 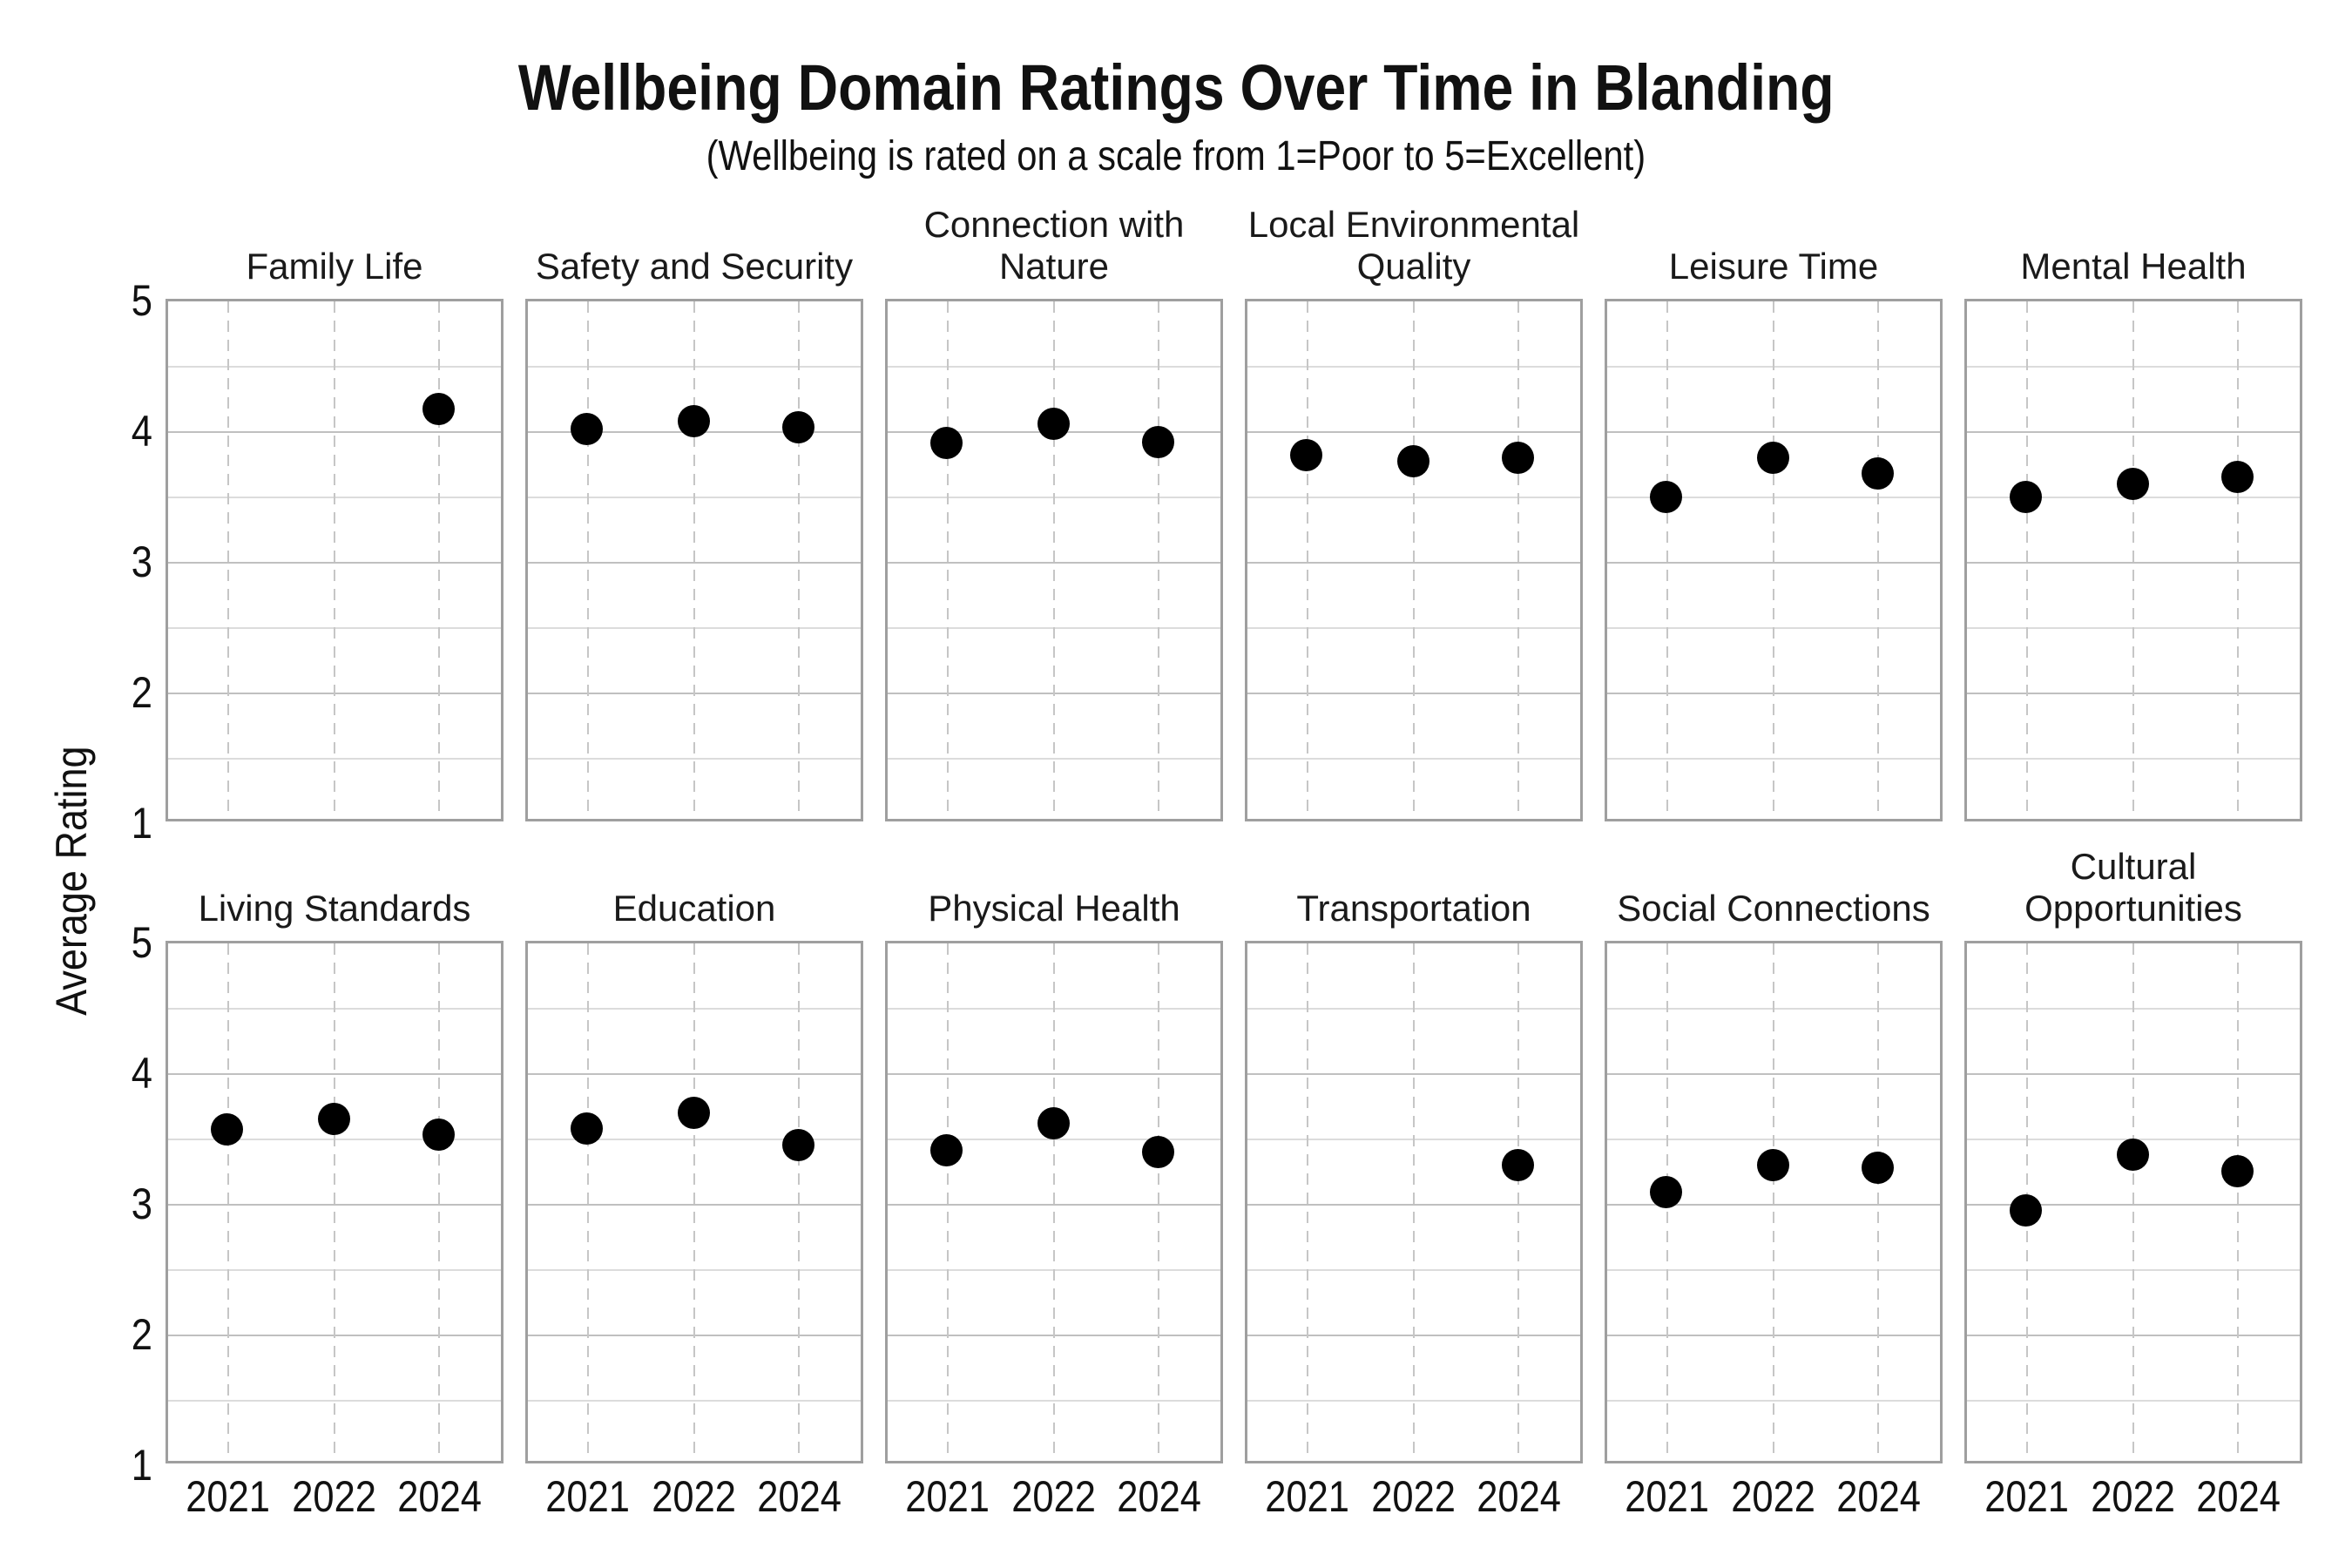 What do you see at coordinates (2133, 266) in the screenshot?
I see `panel-title: Mental Health` at bounding box center [2133, 266].